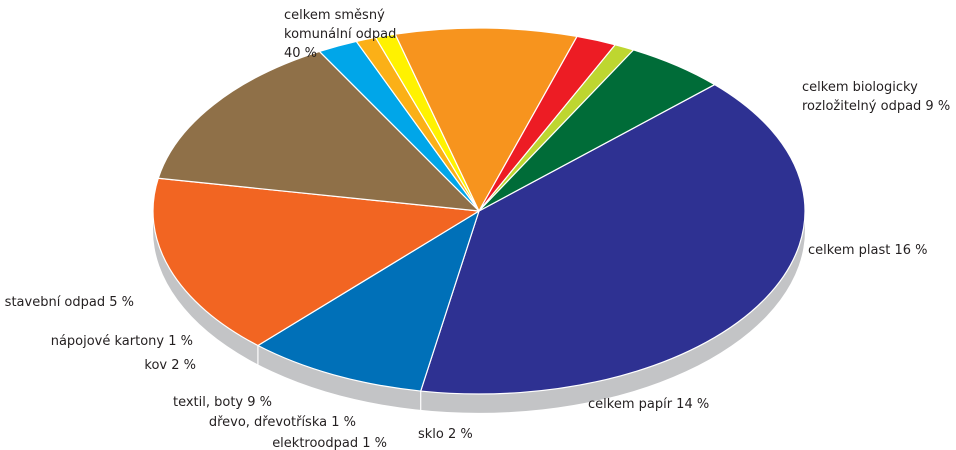 Image resolution: width=956 pixels, height=450 pixels. What do you see at coordinates (282, 422) in the screenshot?
I see `slice-label: dřevo, dřevotříska 1 %` at bounding box center [282, 422].